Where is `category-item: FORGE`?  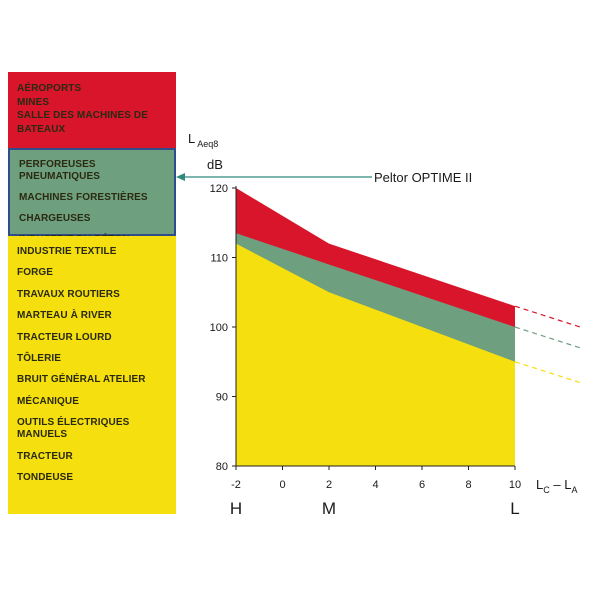 category-item: FORGE is located at coordinates (35, 273).